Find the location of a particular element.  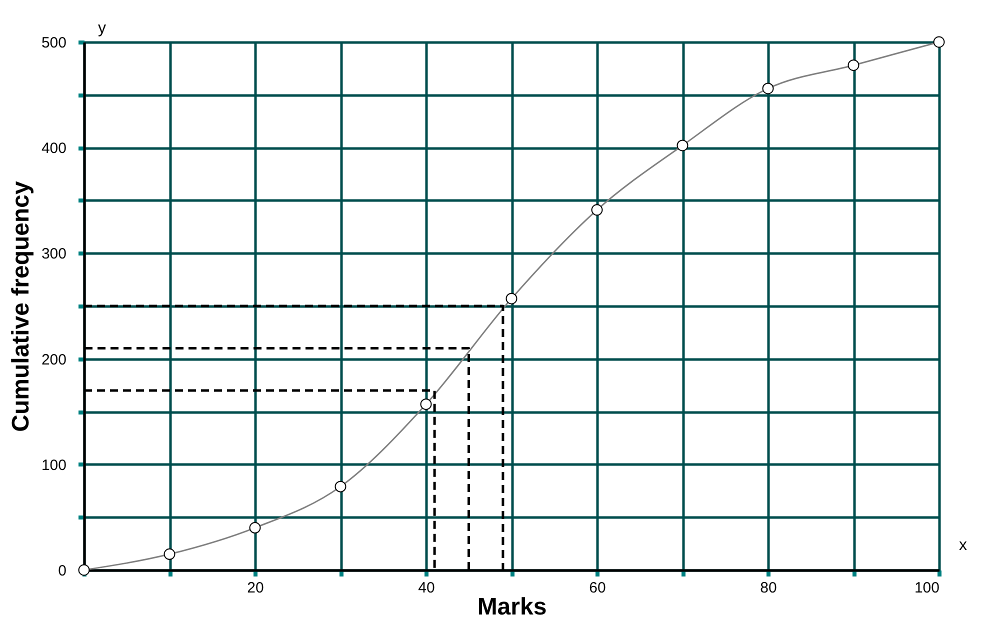

x-tick-label: 60 is located at coordinates (597, 588).